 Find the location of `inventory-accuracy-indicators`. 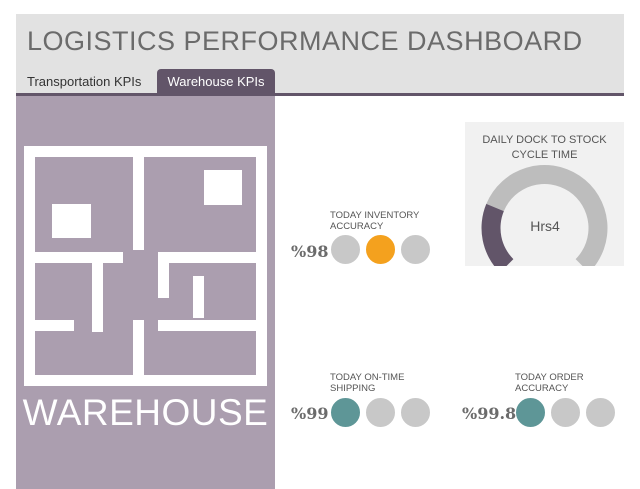

inventory-accuracy-indicators is located at coordinates (380, 249).